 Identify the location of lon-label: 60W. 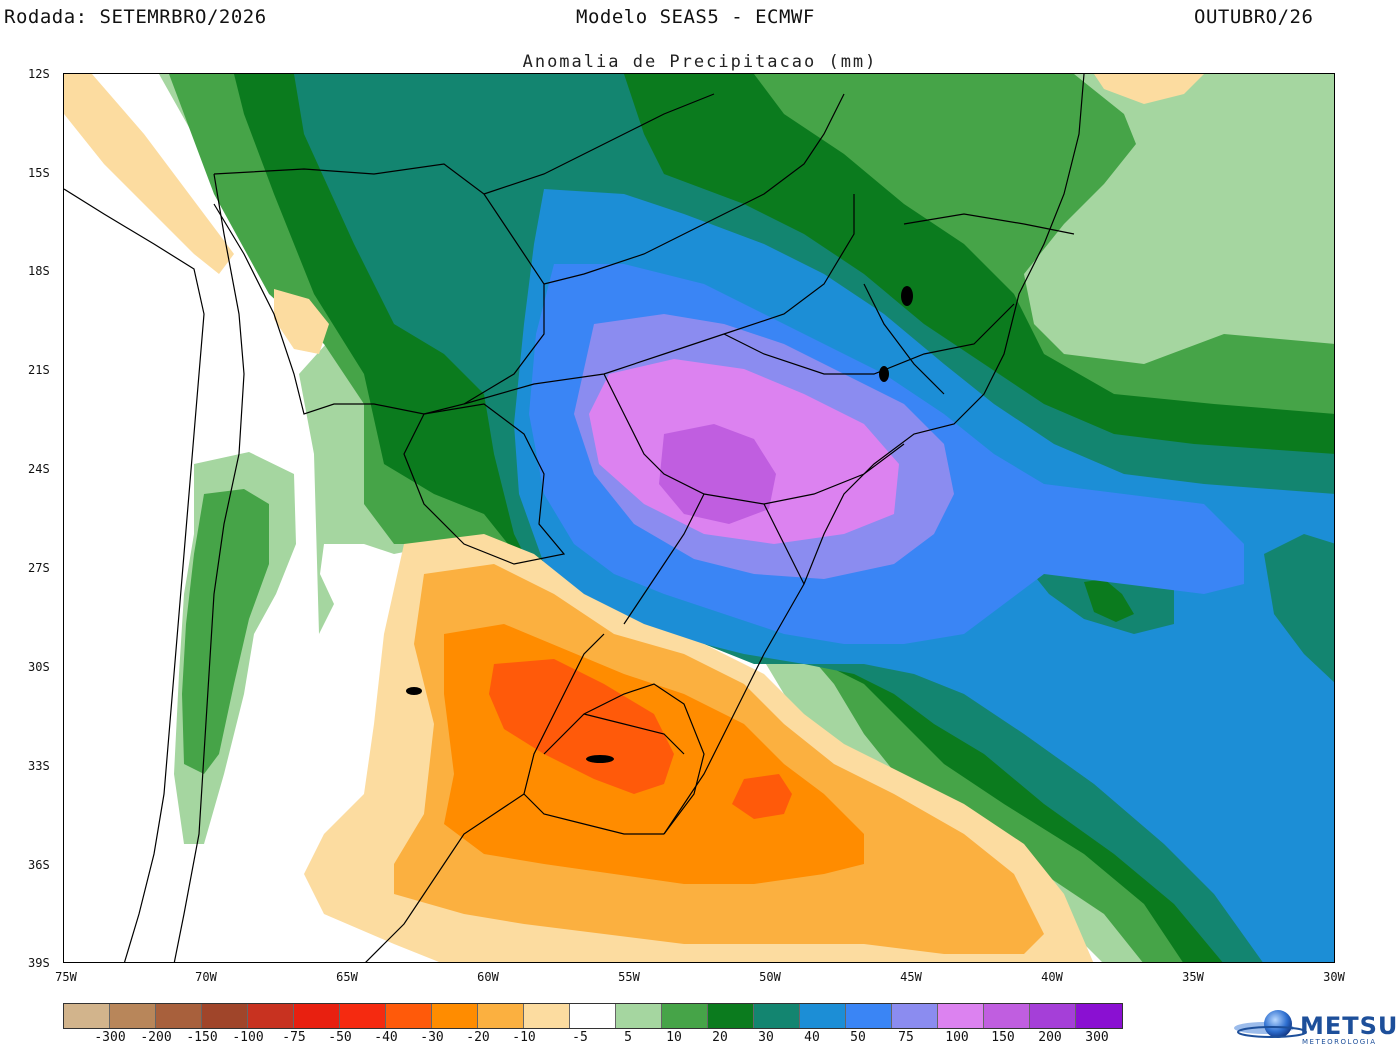
(488, 977).